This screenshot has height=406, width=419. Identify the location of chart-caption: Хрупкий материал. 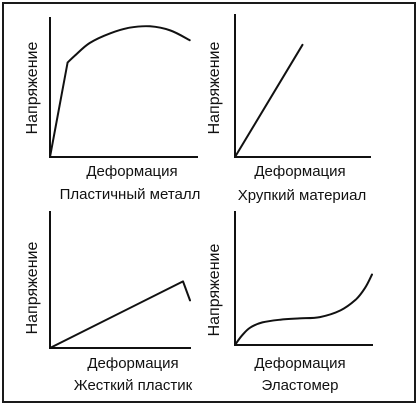
(302, 195).